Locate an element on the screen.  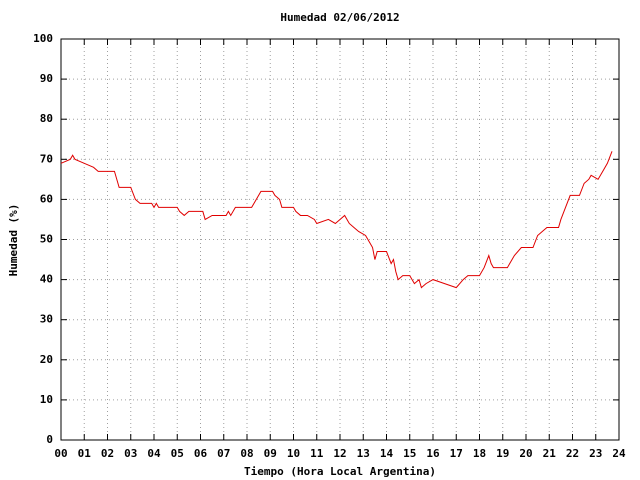
x-tick-label: 21 is located at coordinates (550, 453).